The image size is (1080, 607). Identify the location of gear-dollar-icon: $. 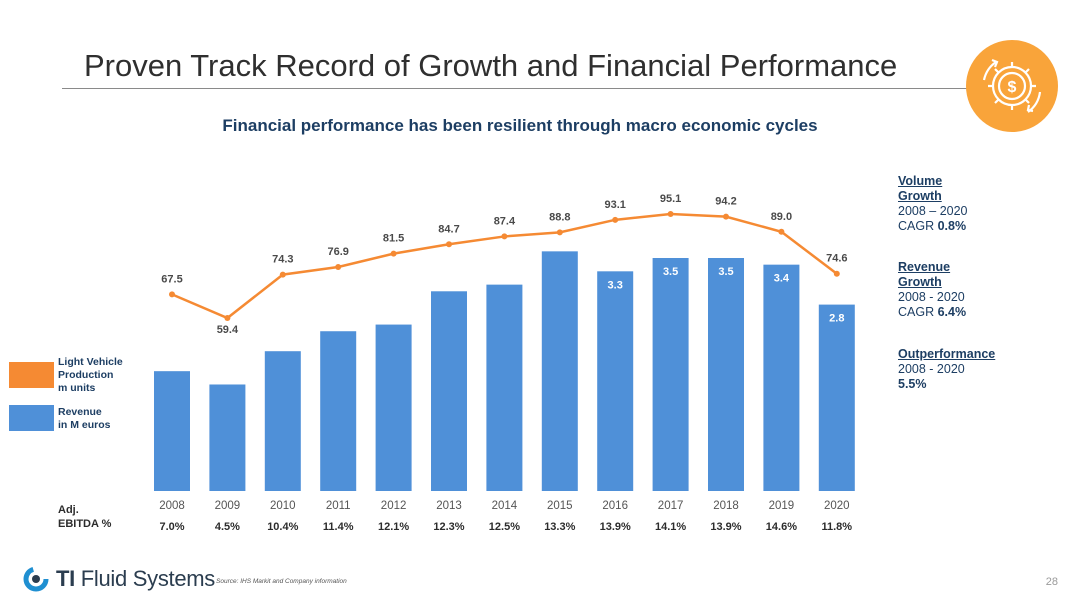
(1012, 86).